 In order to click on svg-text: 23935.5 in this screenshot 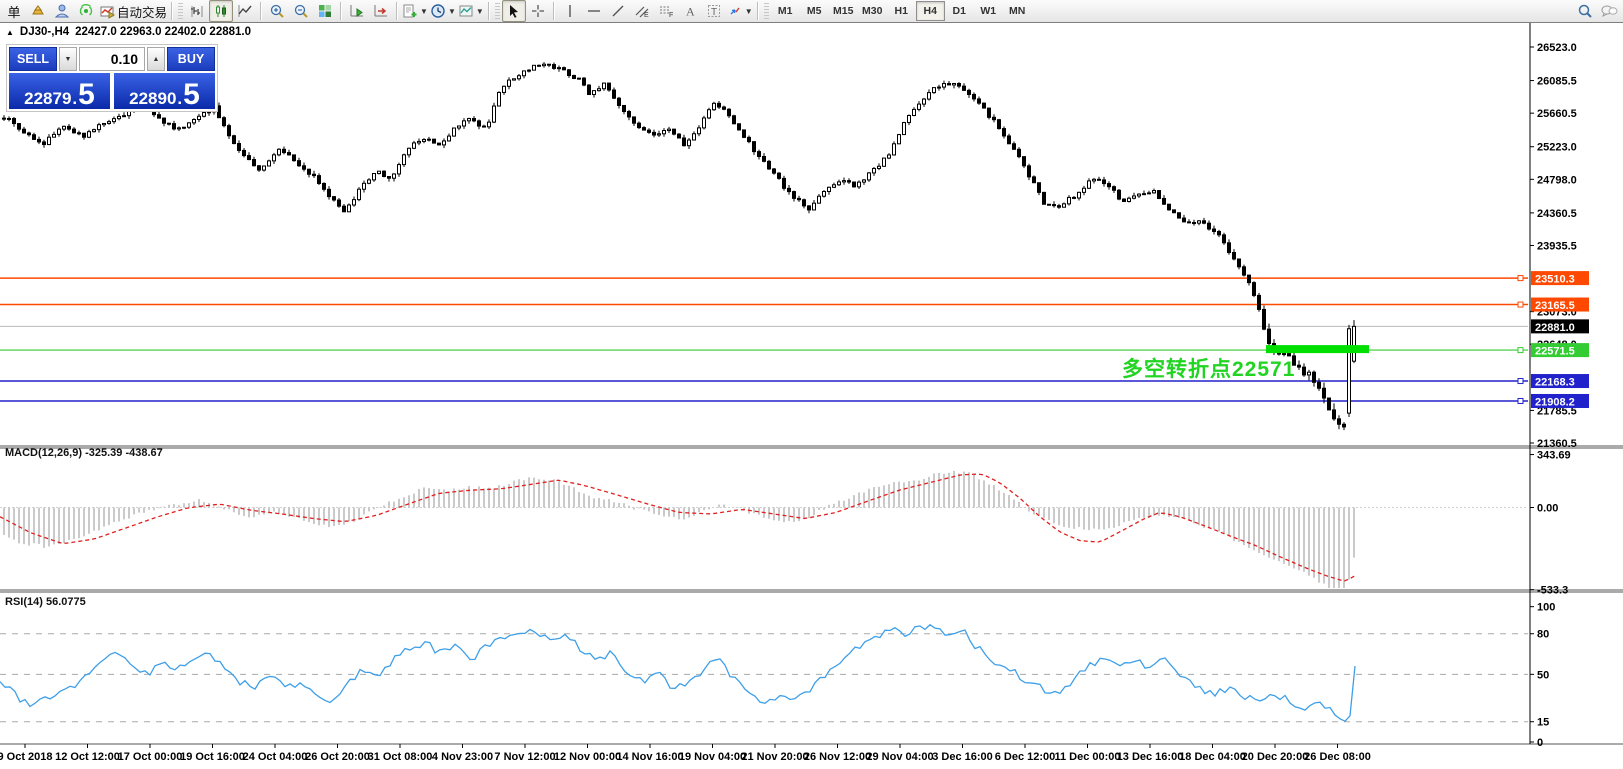, I will do `click(1557, 246)`.